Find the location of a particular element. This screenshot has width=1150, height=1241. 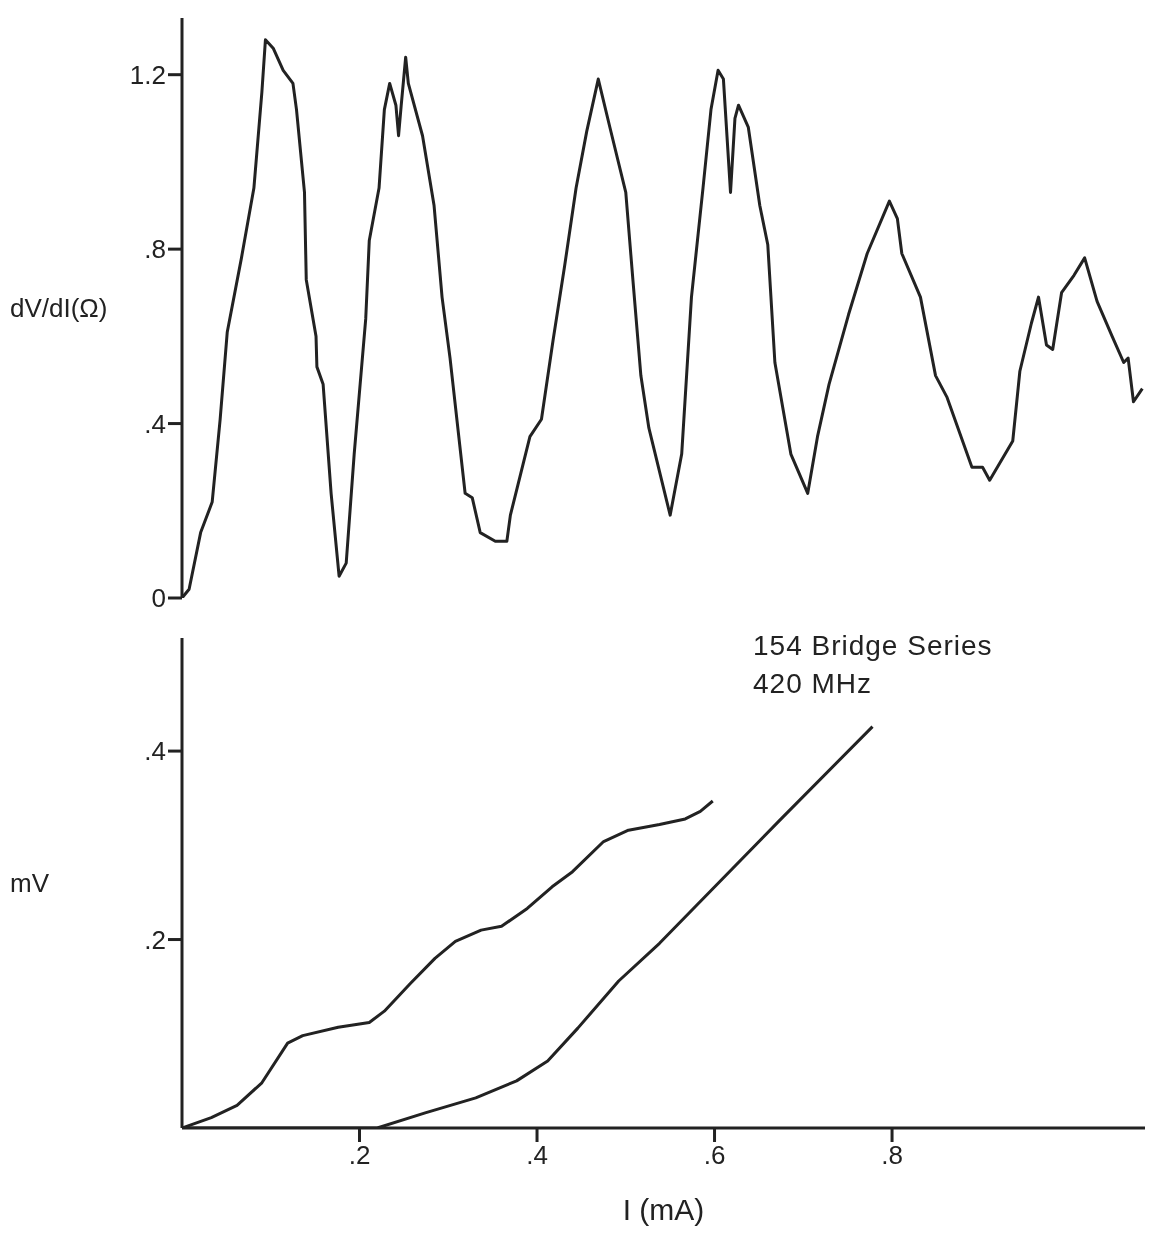

y-tick-label: .2 is located at coordinates (155, 939).